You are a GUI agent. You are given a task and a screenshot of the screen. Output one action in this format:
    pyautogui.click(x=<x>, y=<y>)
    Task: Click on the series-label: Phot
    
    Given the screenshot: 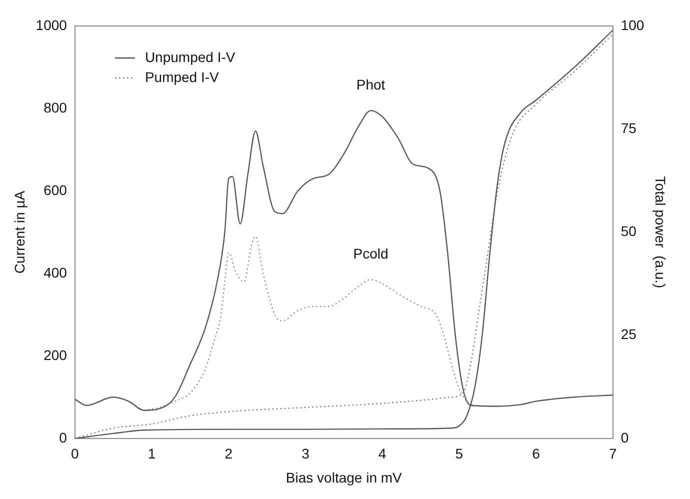 What is the action you would take?
    pyautogui.click(x=371, y=84)
    